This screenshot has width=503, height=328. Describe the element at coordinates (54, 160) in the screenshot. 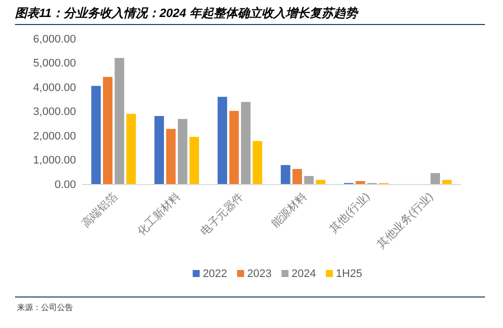

I see `y-tick-label: 1,000.00` at that location.